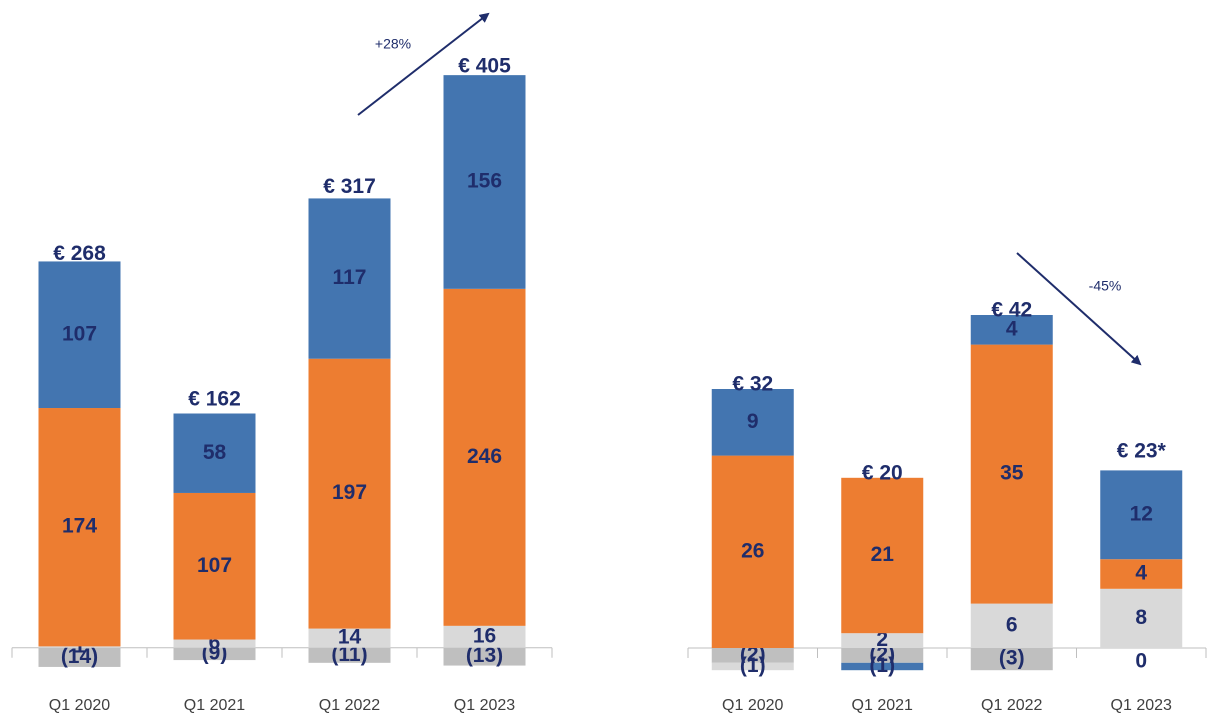 Image resolution: width=1213 pixels, height=718 pixels. I want to click on data-label: 174, so click(79, 526).